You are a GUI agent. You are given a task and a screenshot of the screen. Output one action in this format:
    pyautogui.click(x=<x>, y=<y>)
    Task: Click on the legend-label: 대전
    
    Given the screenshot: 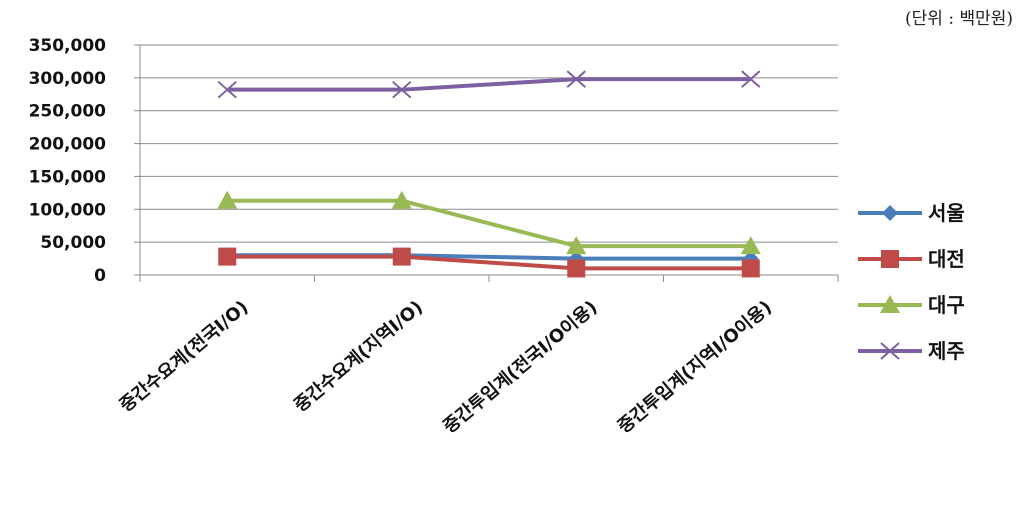 What is the action you would take?
    pyautogui.click(x=946, y=259)
    